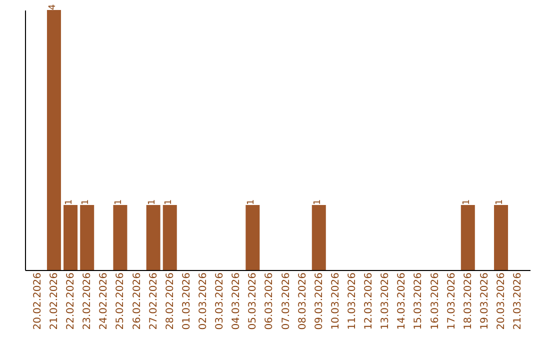 This screenshot has height=340, width=540. What do you see at coordinates (386, 301) in the screenshot?
I see `x-tick-label: 13.03.2026` at bounding box center [386, 301].